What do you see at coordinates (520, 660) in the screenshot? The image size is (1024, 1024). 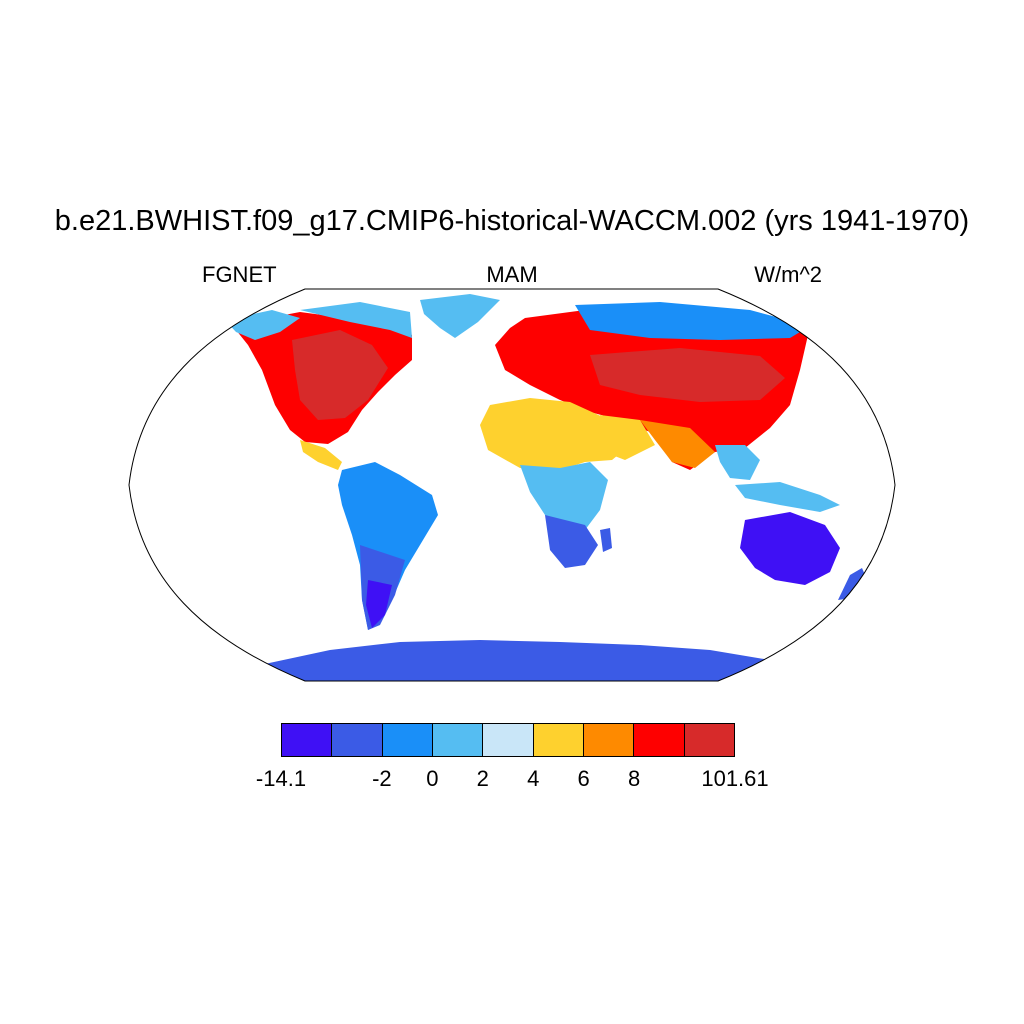 I see `antarctica` at bounding box center [520, 660].